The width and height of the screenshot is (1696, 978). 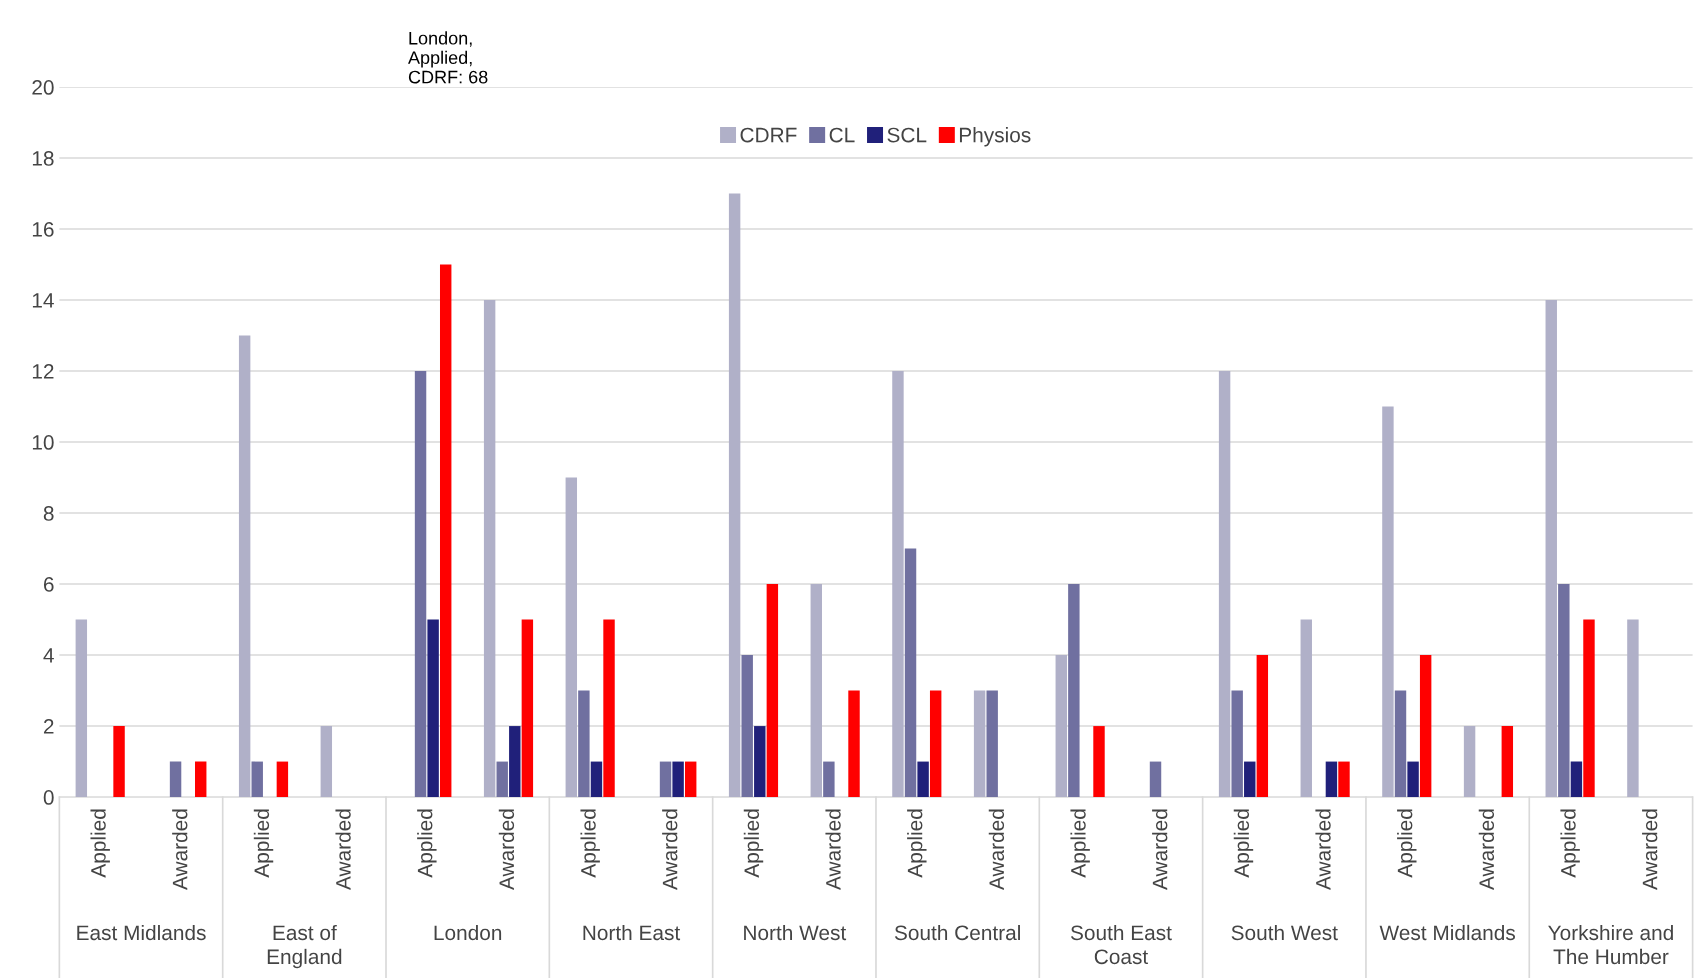 What do you see at coordinates (304, 946) in the screenshot?
I see `text: East of England` at bounding box center [304, 946].